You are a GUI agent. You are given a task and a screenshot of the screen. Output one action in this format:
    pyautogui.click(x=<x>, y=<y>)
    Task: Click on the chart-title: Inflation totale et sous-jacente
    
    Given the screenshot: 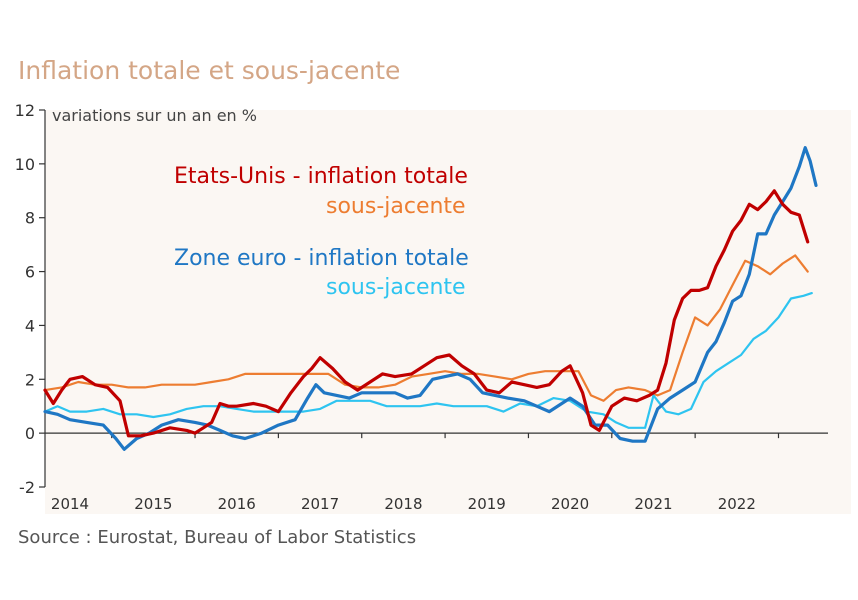 What is the action you would take?
    pyautogui.click(x=209, y=70)
    